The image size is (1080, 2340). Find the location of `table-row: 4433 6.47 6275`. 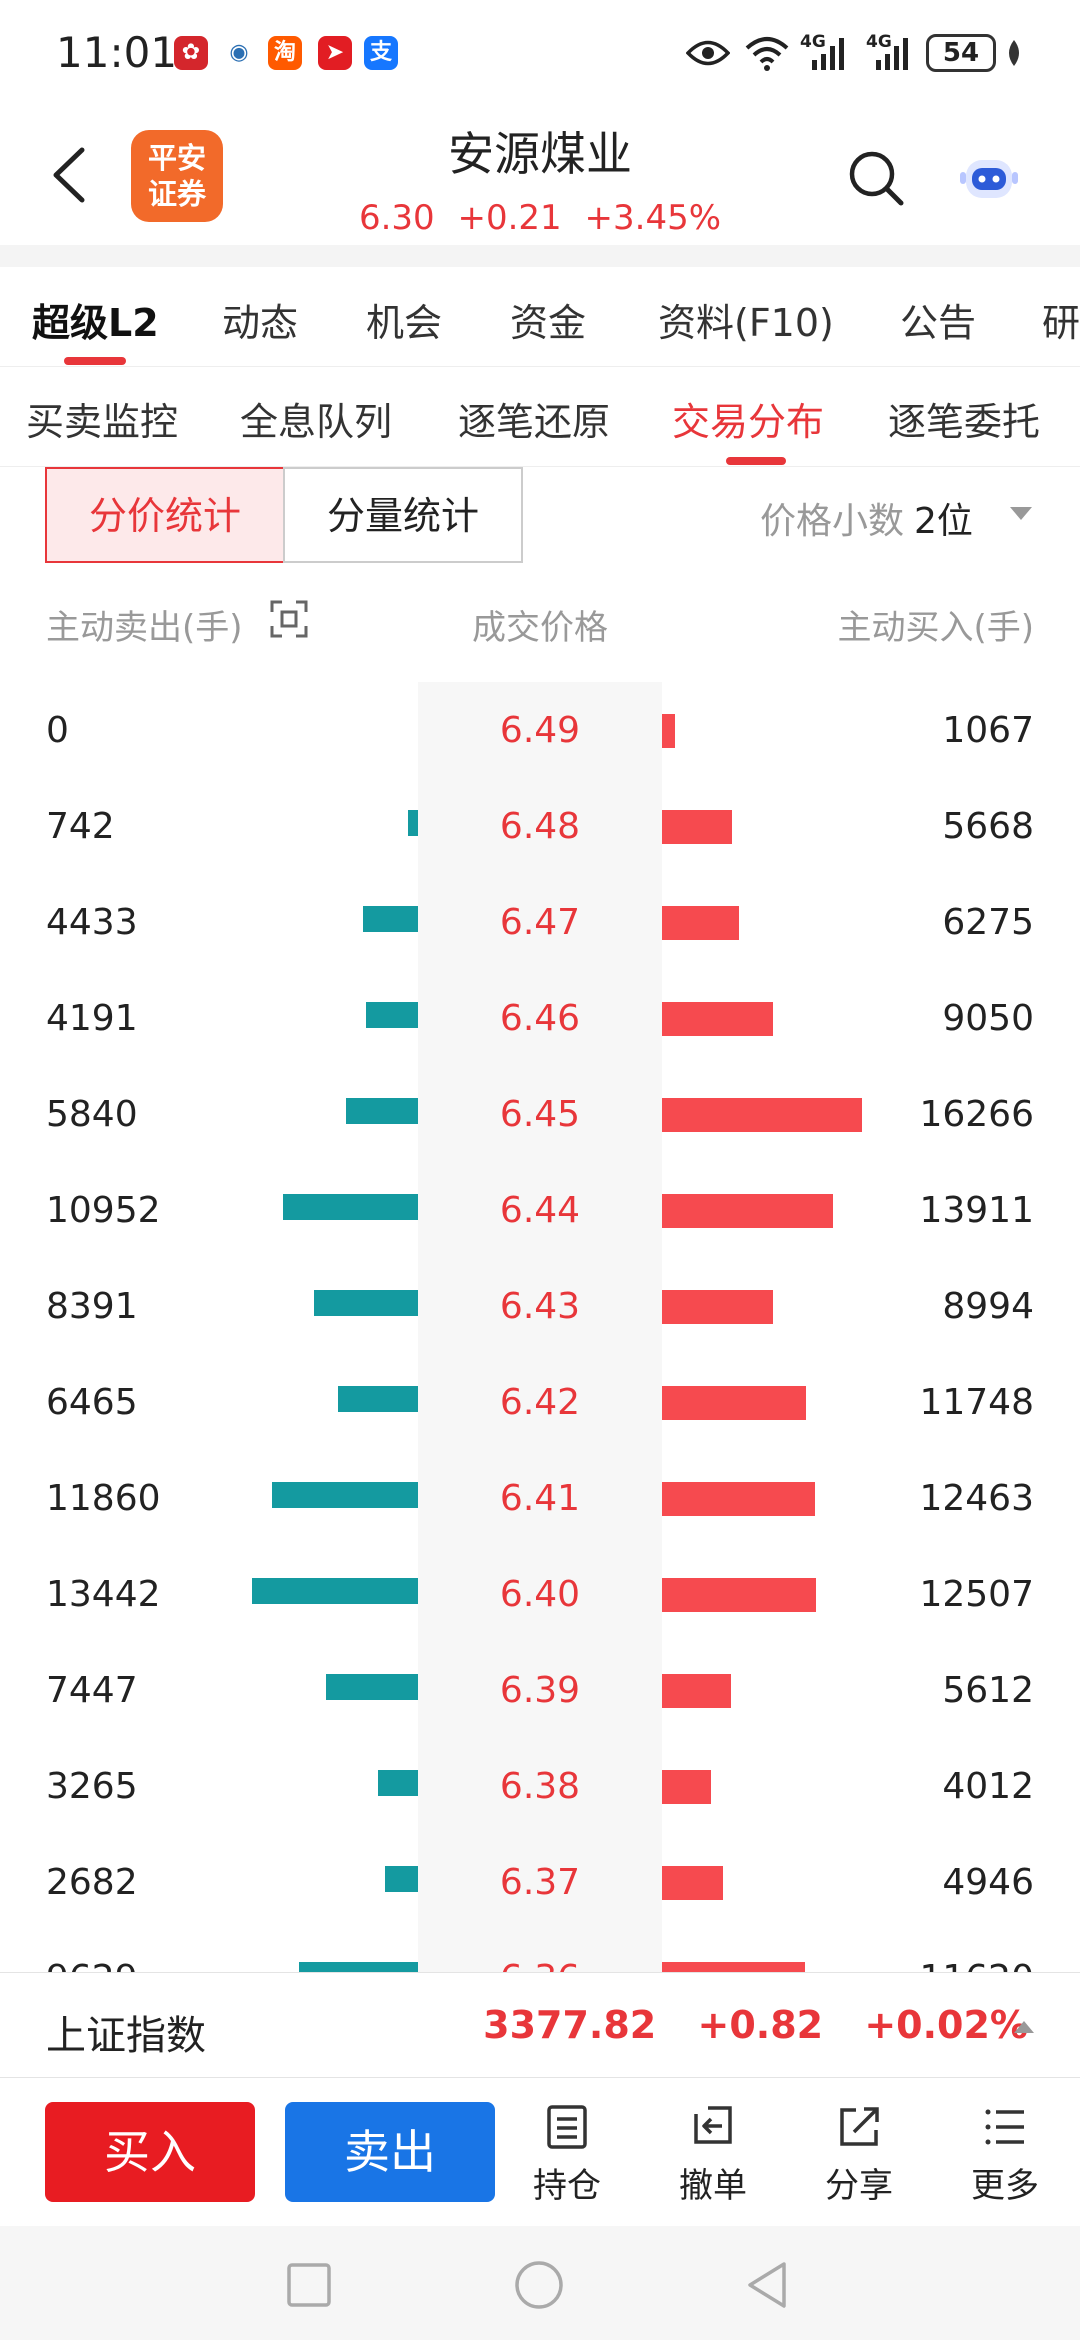

table-row: 4433 6.47 6275 is located at coordinates (540, 922).